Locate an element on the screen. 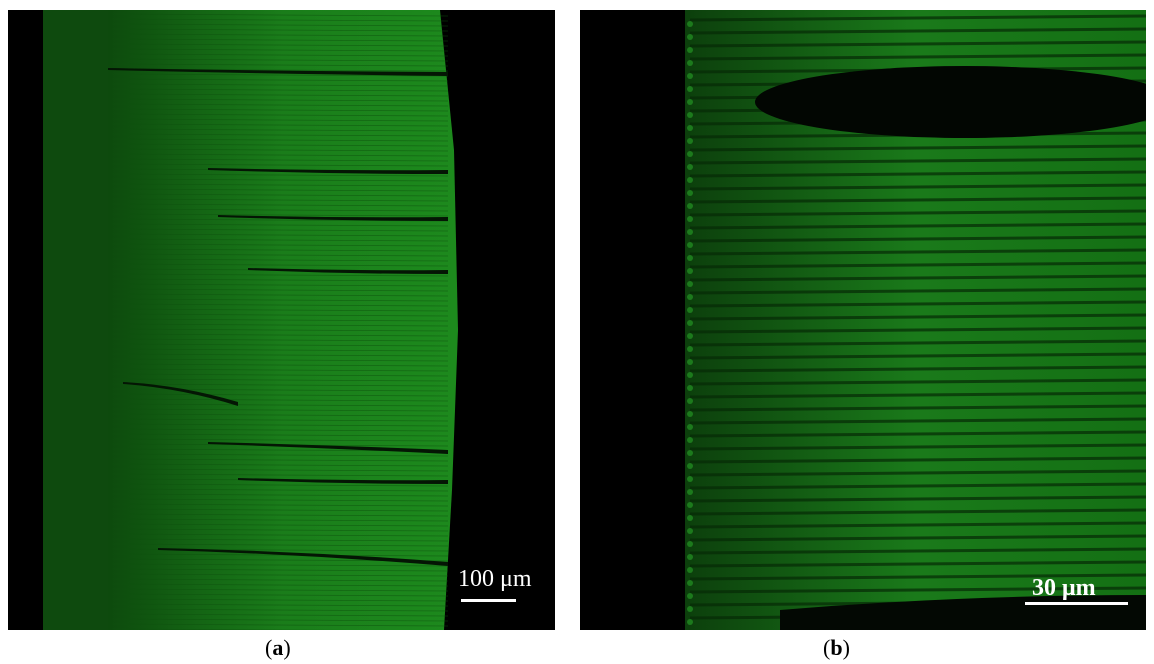  caption-b-letter: b is located at coordinates (836, 647).